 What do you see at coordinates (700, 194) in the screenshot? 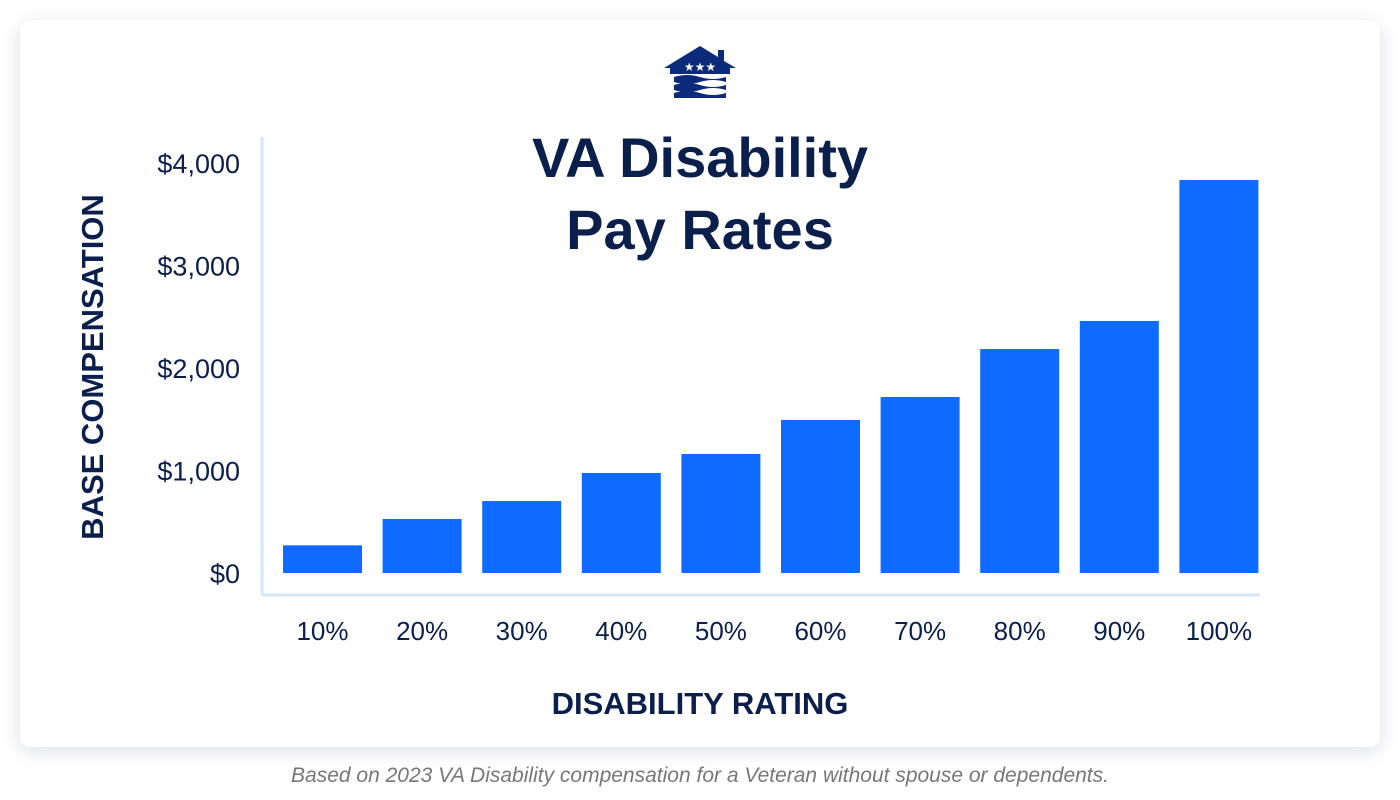
I see `chart-title: VA Disability Pay Rates` at bounding box center [700, 194].